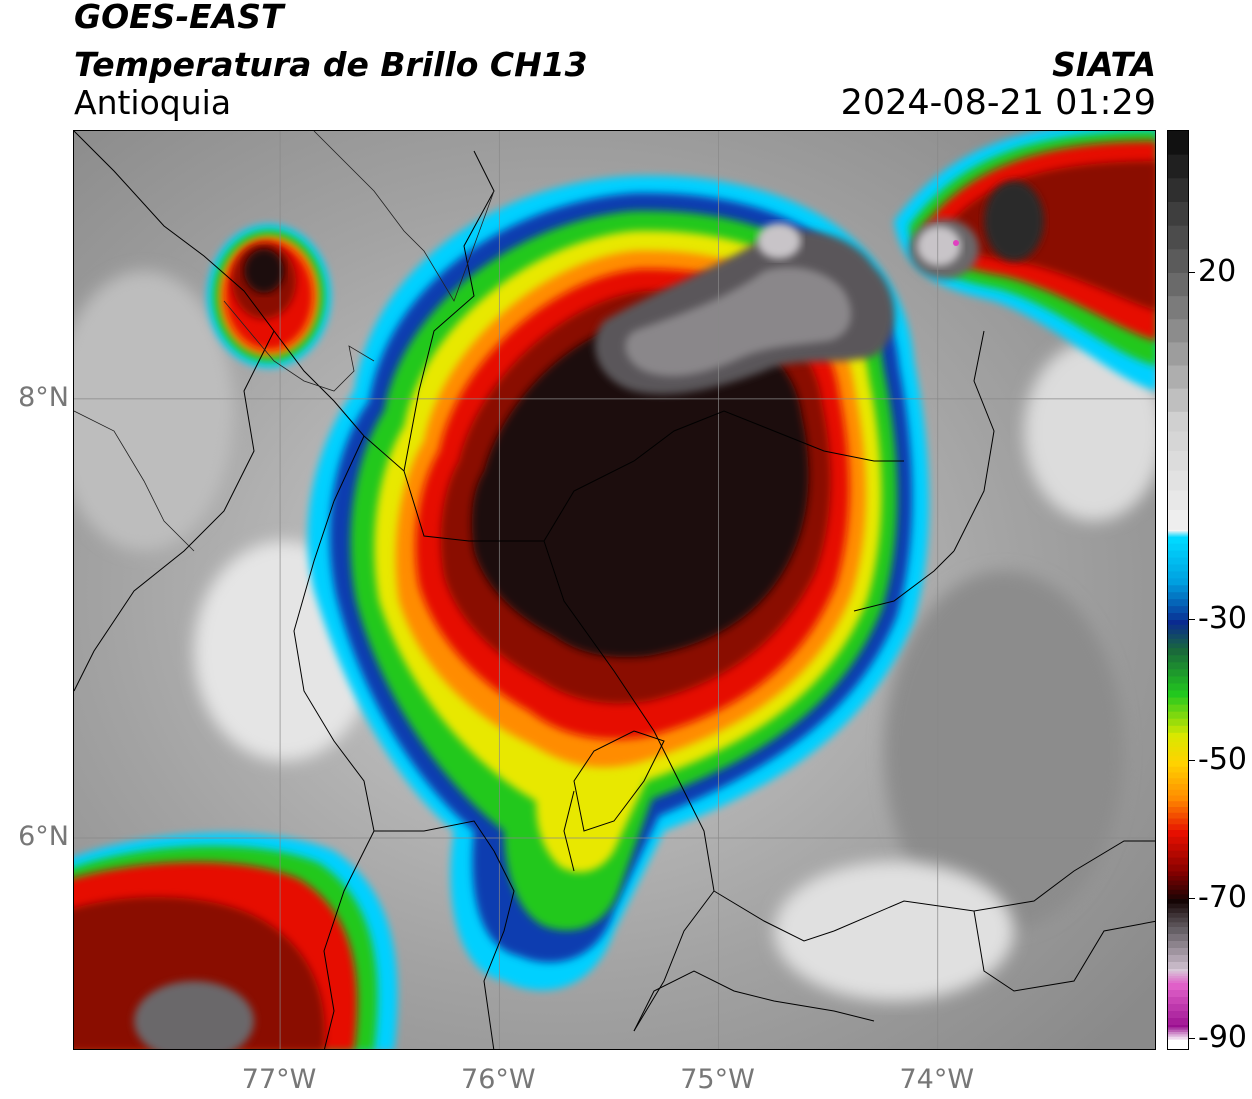 The height and width of the screenshot is (1099, 1252). Describe the element at coordinates (1222, 759) in the screenshot. I see `colorbar-label: -50` at that location.